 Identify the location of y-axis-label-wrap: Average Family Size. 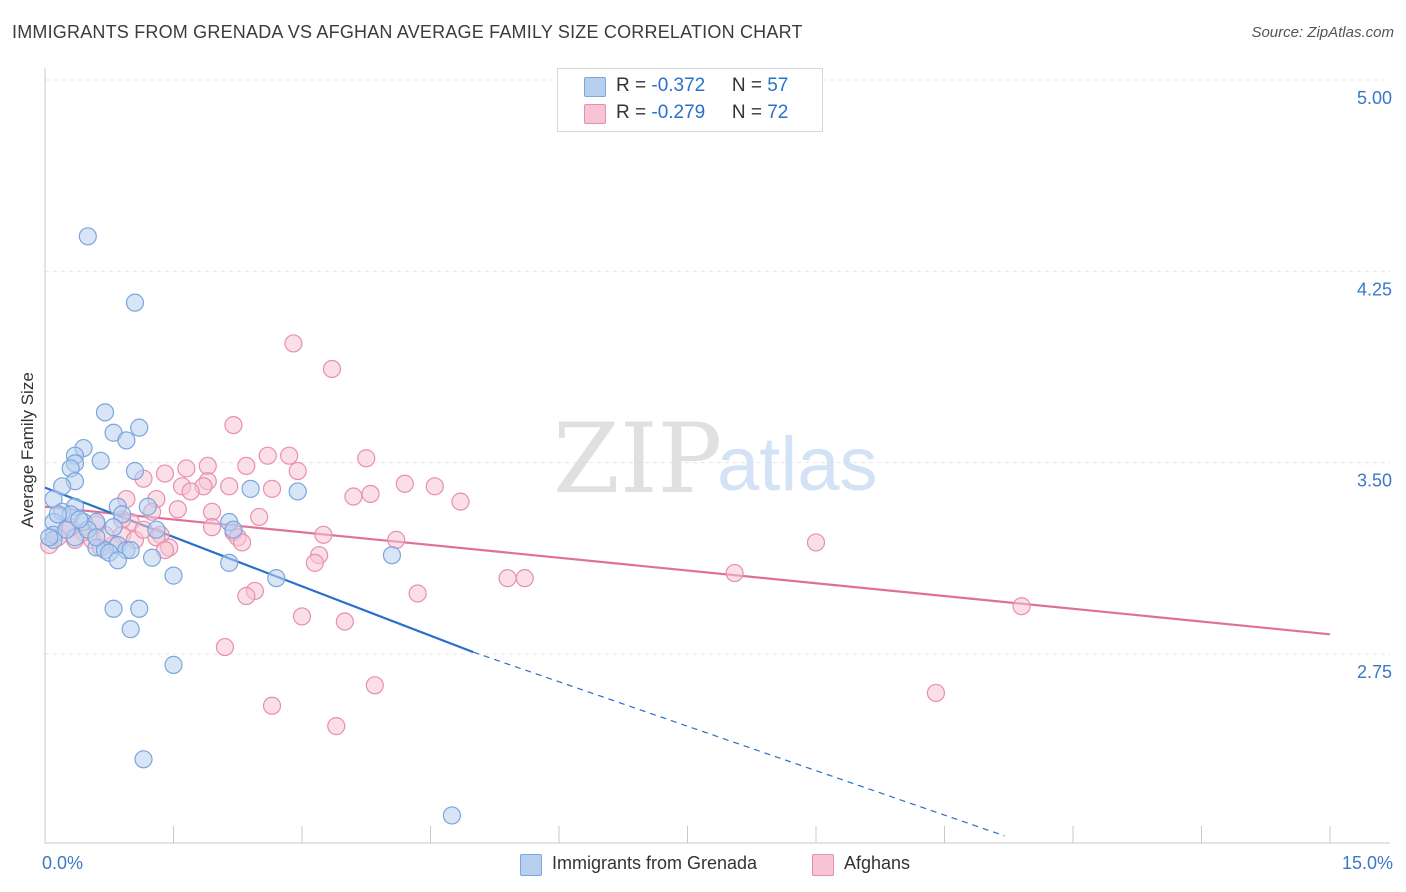
(28, 450).